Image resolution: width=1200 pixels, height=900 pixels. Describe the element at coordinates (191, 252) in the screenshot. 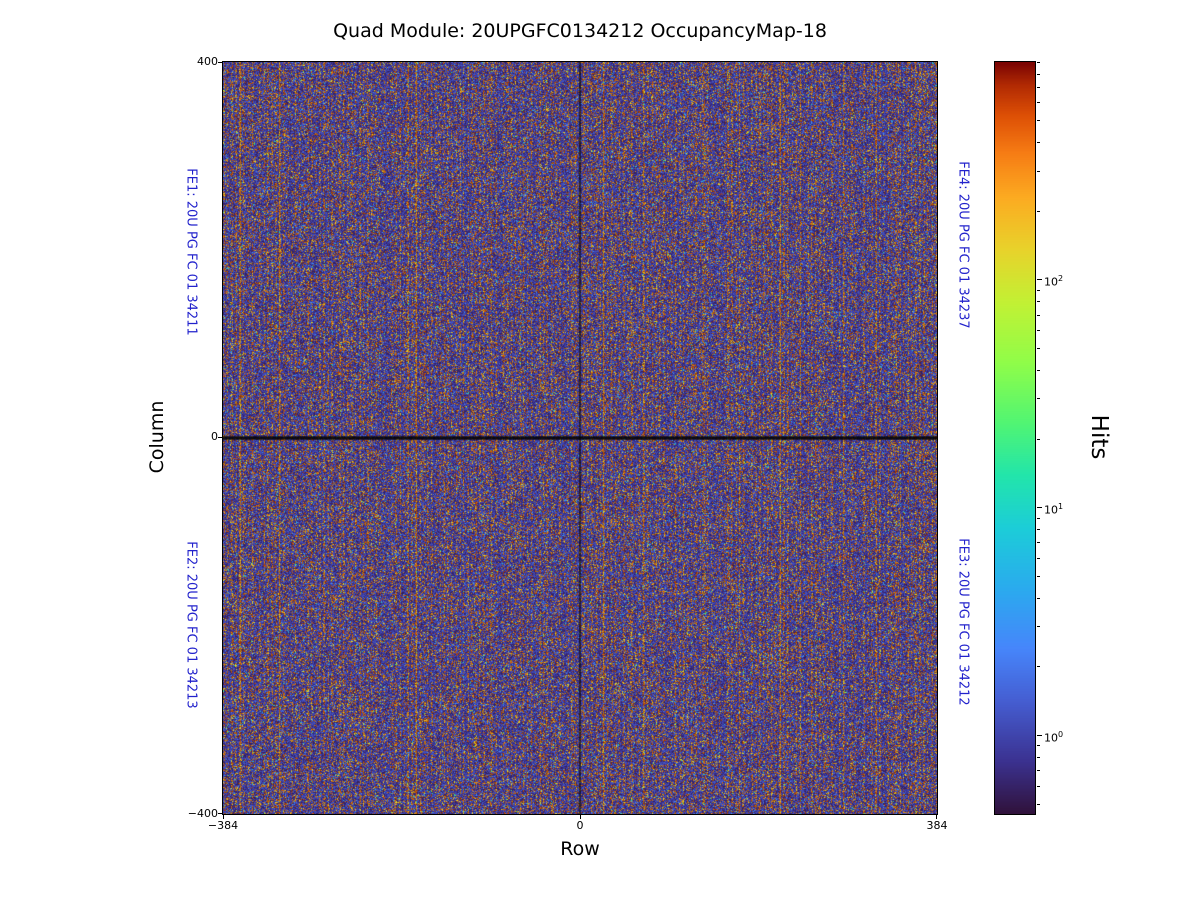

I see `fe1-chip-label: FE1: 20U PG FC 01 34211` at that location.